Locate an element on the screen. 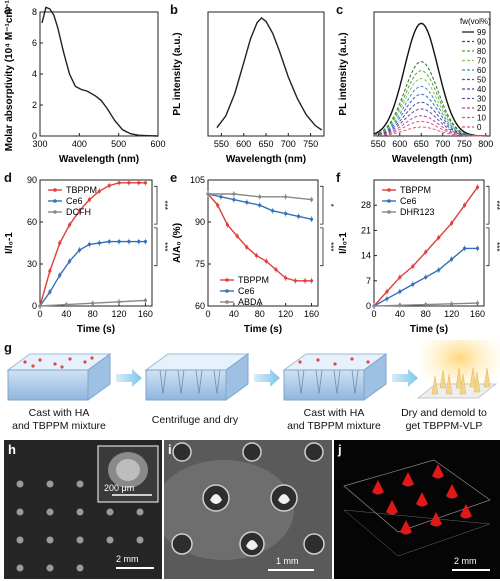  panel-label-h: h is located at coordinates (12, 449).